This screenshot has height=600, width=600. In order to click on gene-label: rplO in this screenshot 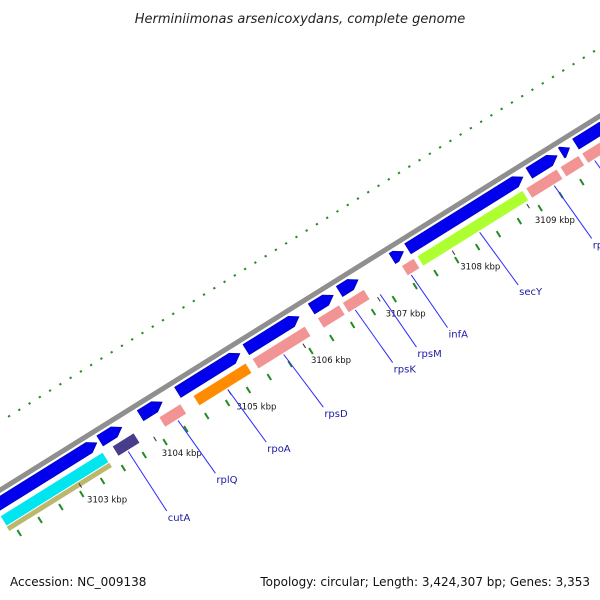, I will do `click(596, 245)`.